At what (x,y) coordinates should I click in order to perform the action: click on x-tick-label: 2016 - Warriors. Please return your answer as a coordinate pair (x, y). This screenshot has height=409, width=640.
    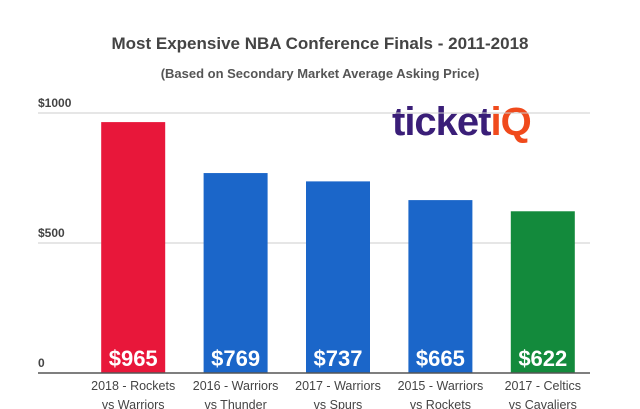
    Looking at the image, I should click on (236, 386).